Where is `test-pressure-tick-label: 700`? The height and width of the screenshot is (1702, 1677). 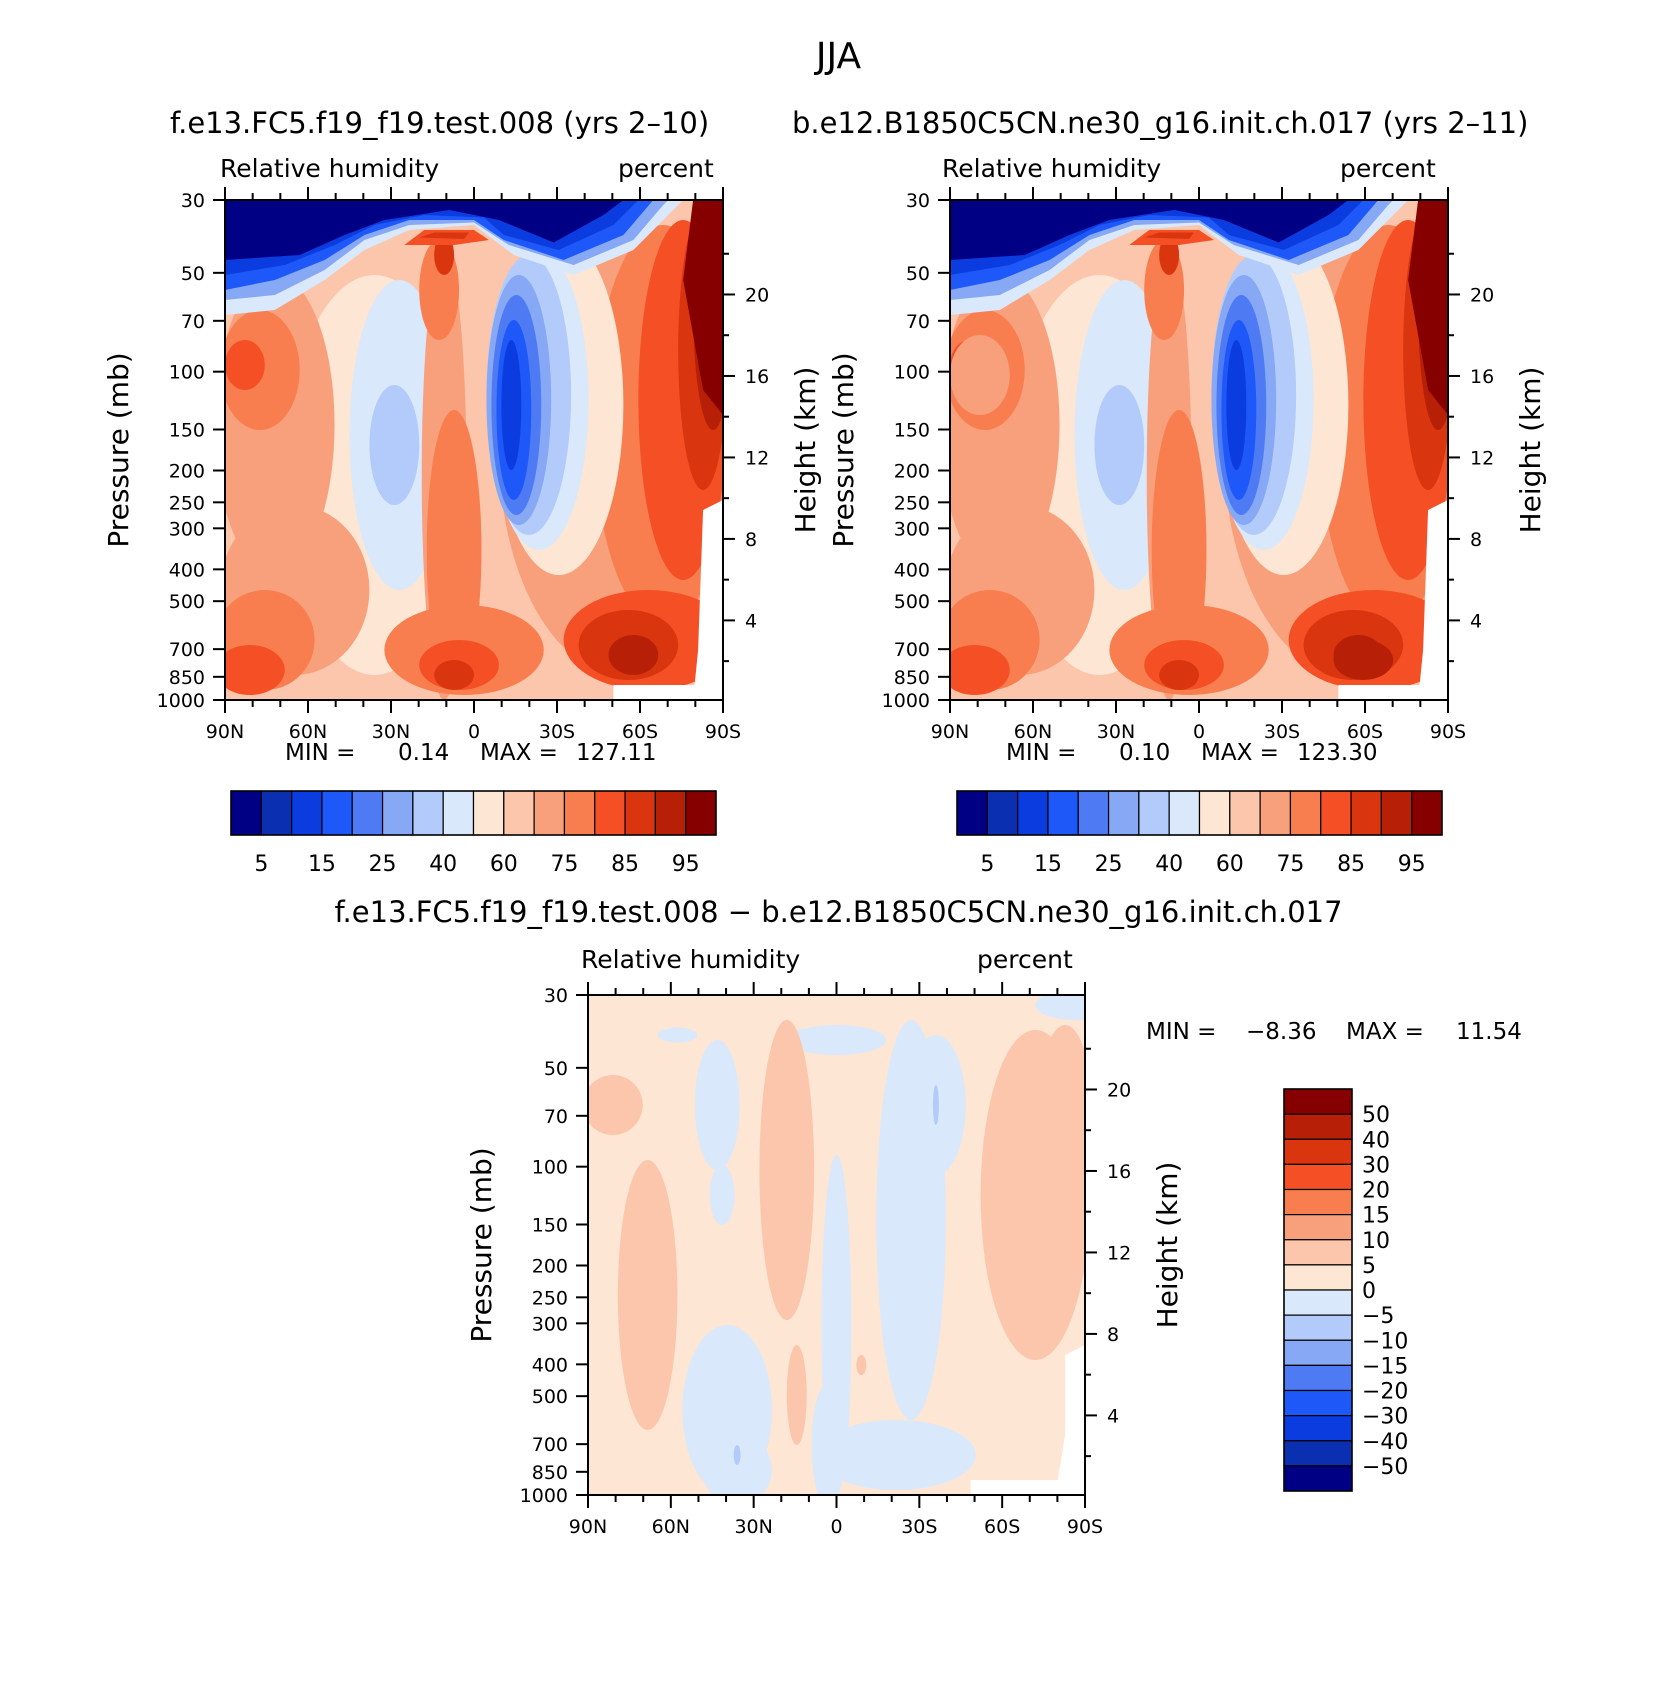 test-pressure-tick-label: 700 is located at coordinates (187, 650).